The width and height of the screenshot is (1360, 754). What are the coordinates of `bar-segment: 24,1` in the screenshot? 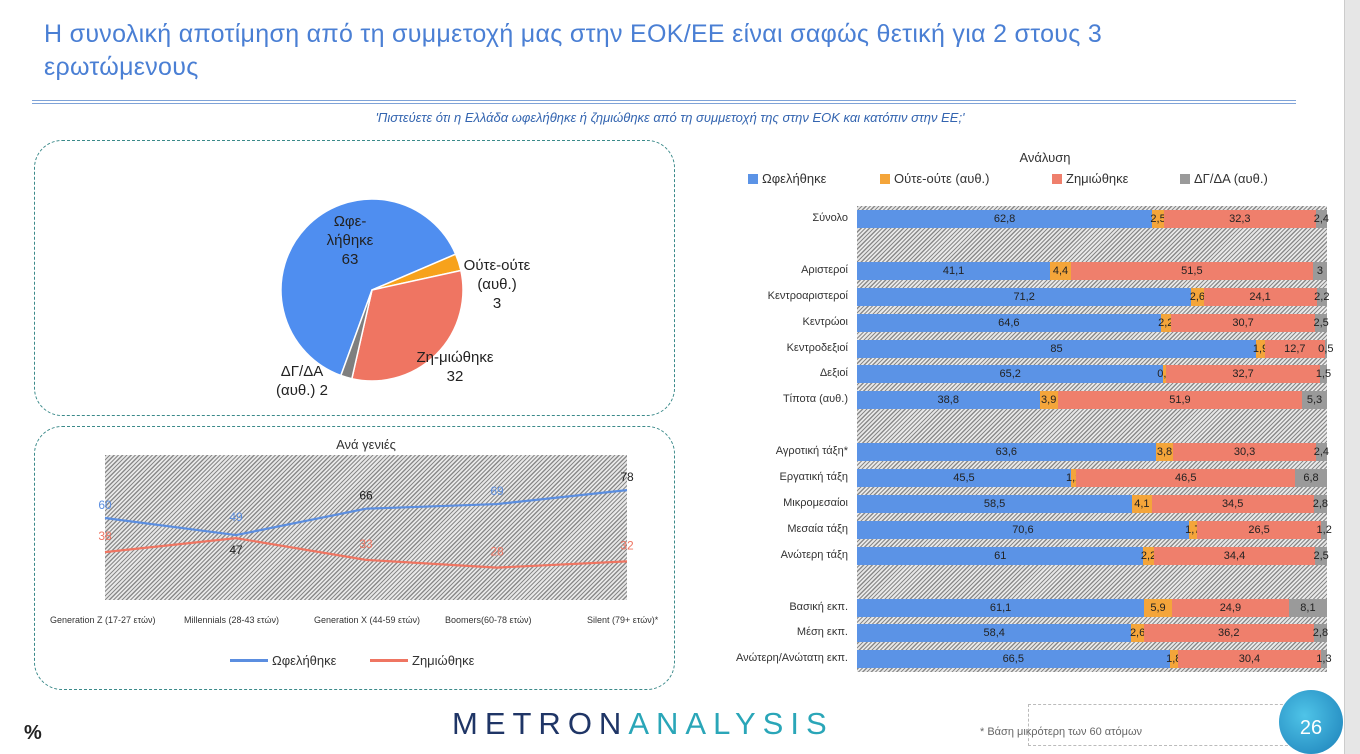 It's located at (1260, 296).